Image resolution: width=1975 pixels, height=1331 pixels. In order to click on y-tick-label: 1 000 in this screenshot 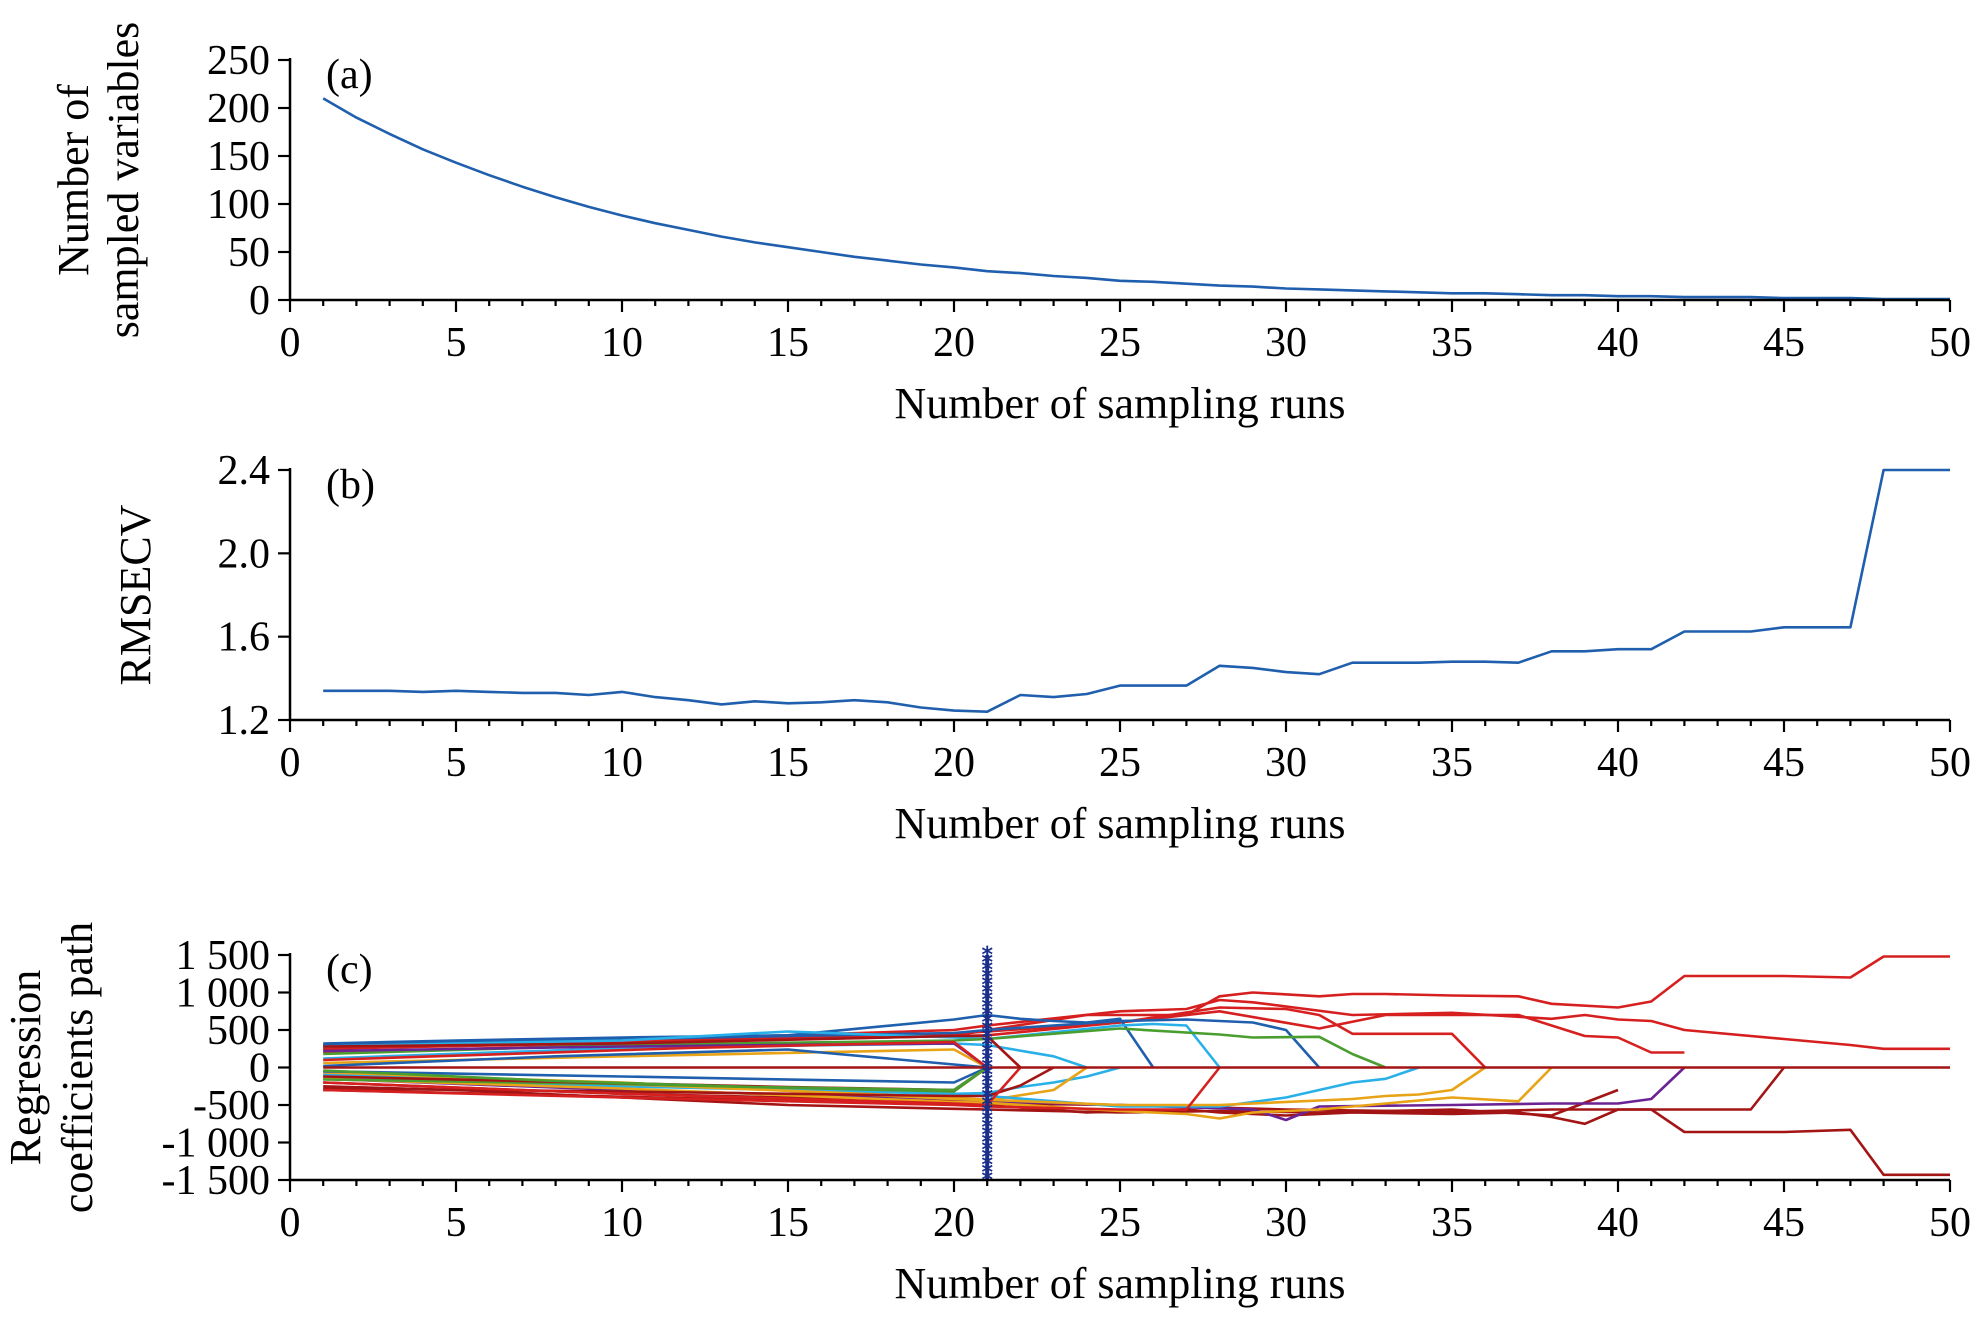, I will do `click(223, 994)`.